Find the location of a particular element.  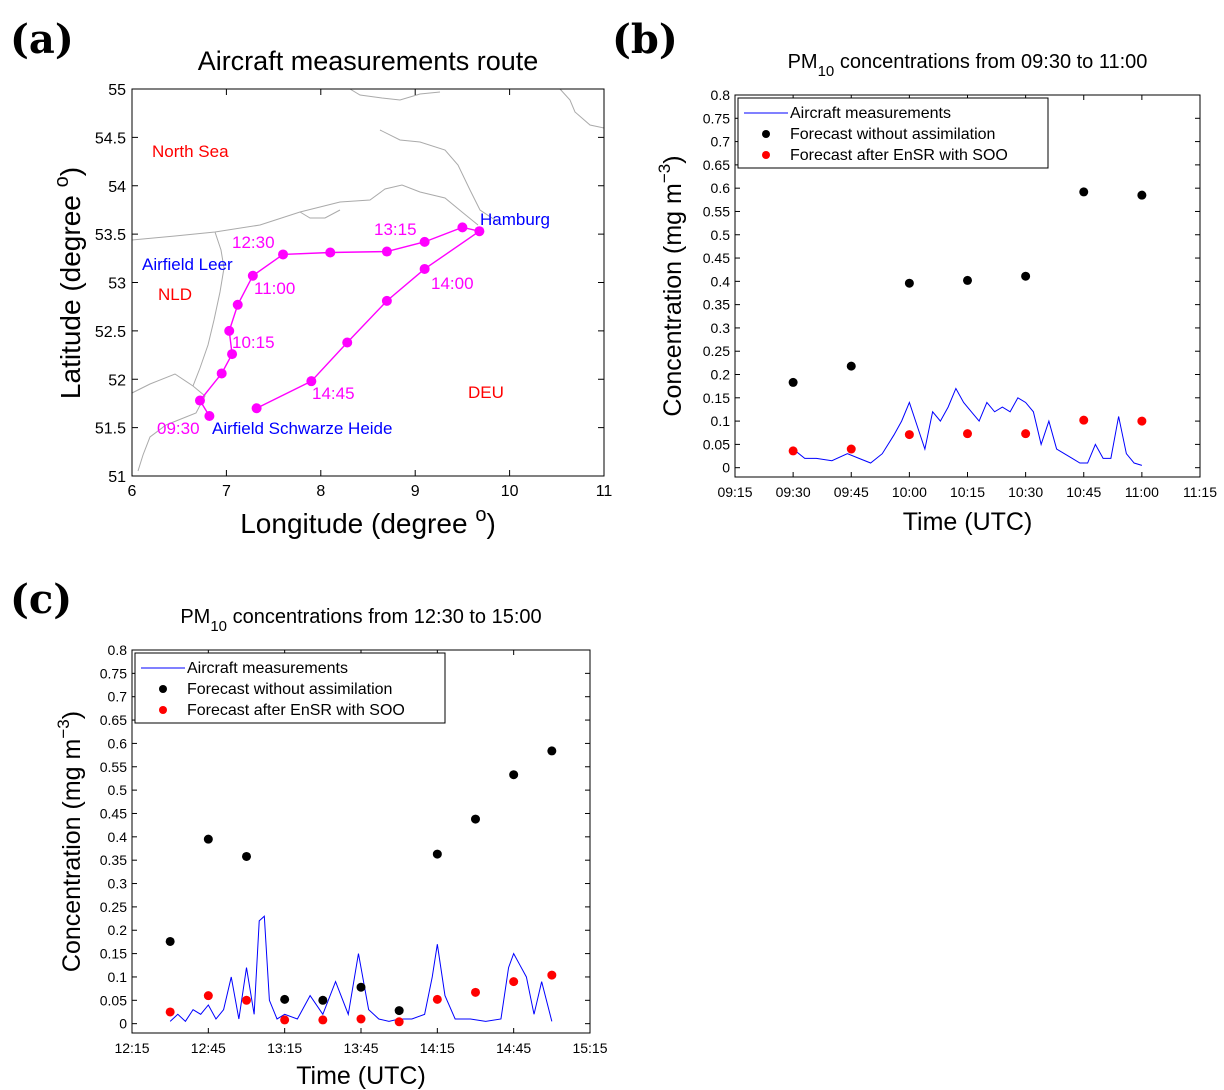

c-x-tick-label: 13:45 is located at coordinates (360, 1048).